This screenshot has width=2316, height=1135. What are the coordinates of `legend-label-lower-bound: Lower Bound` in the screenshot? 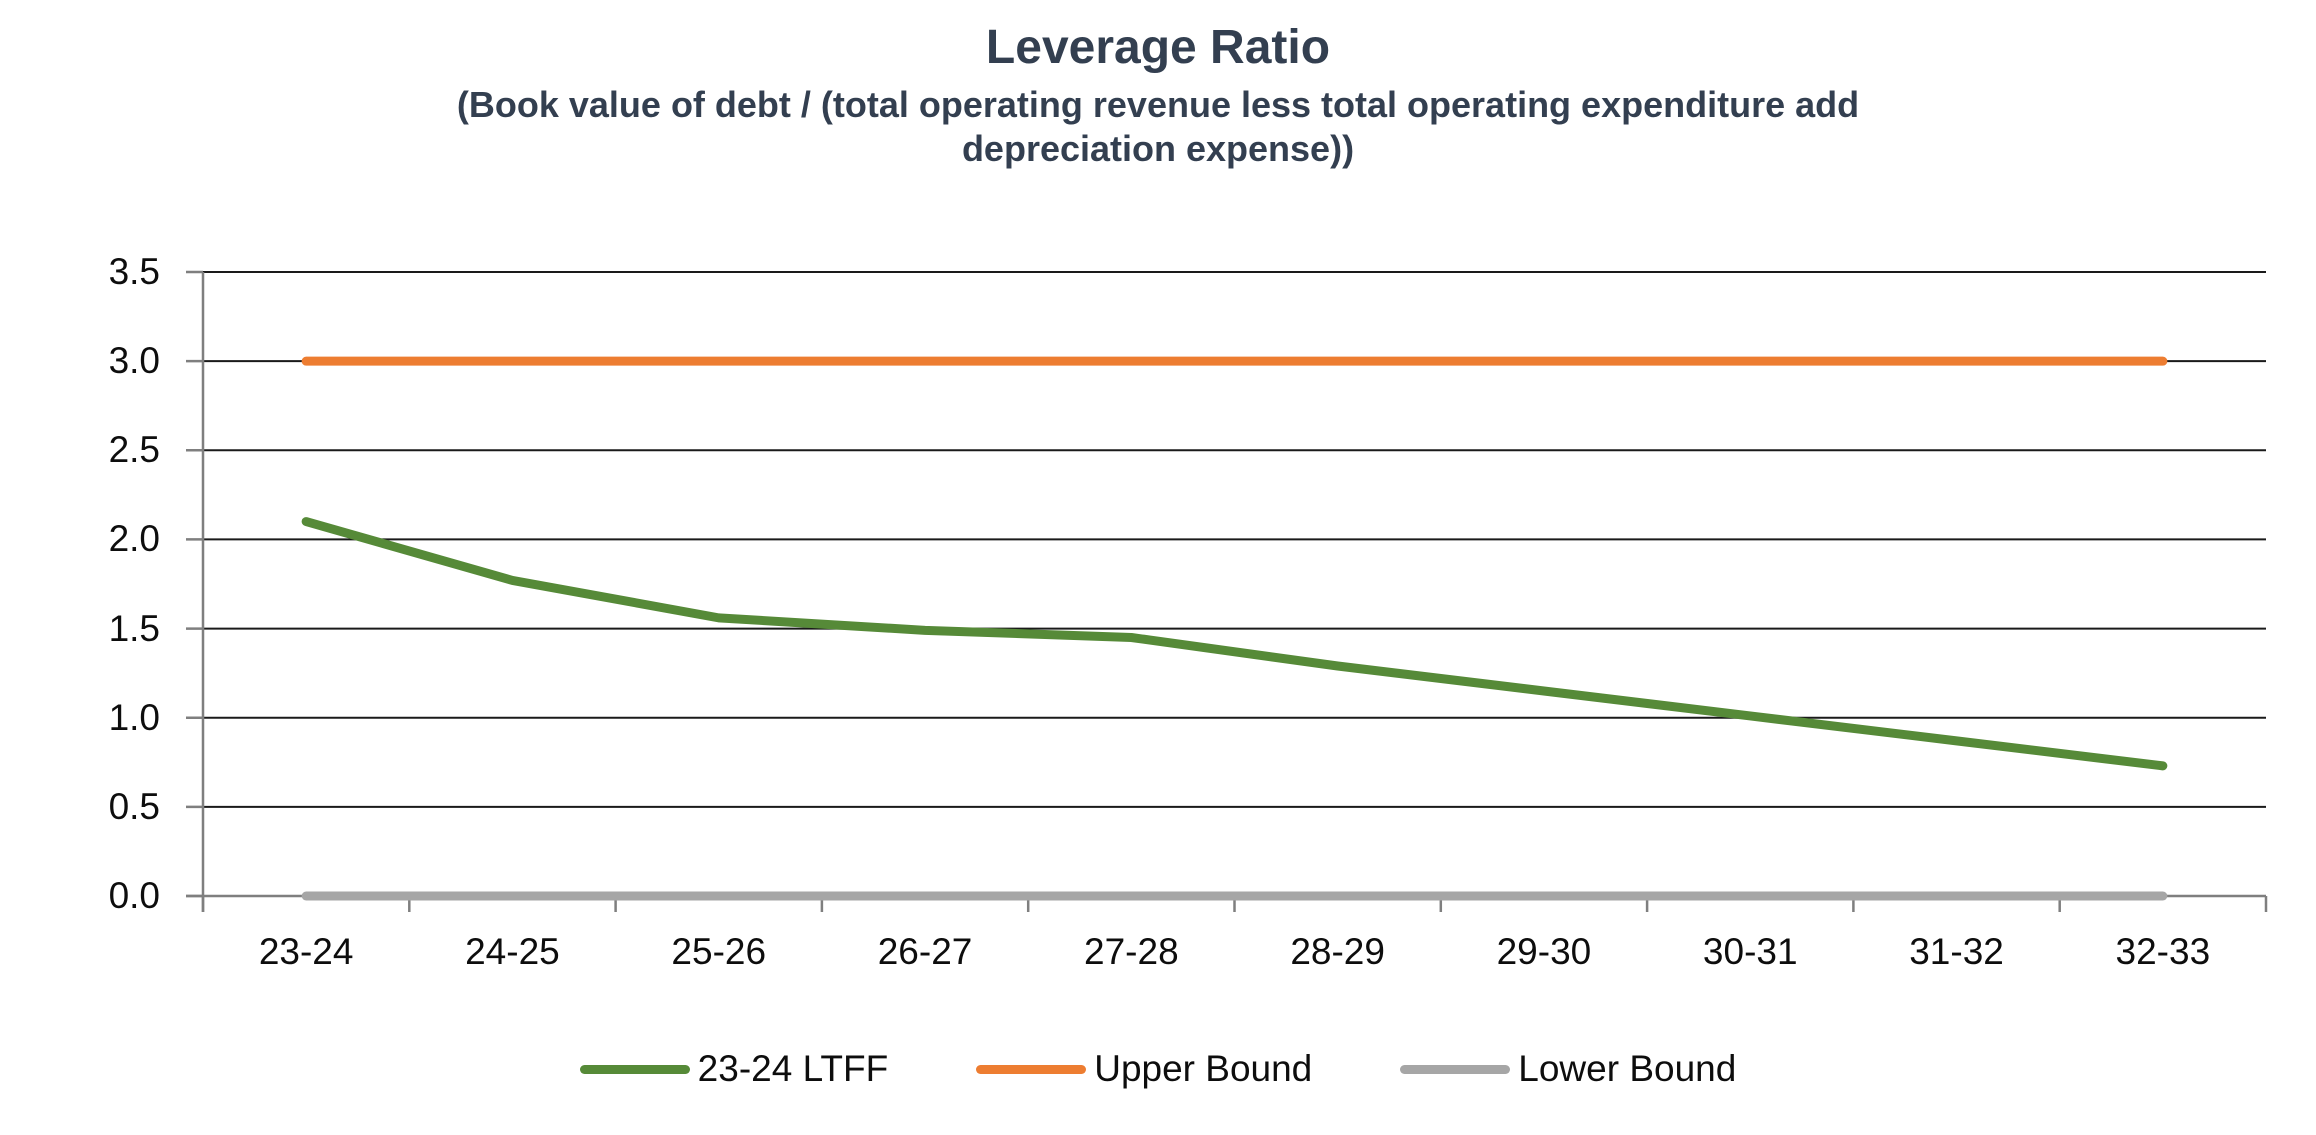 It's located at (1627, 1068).